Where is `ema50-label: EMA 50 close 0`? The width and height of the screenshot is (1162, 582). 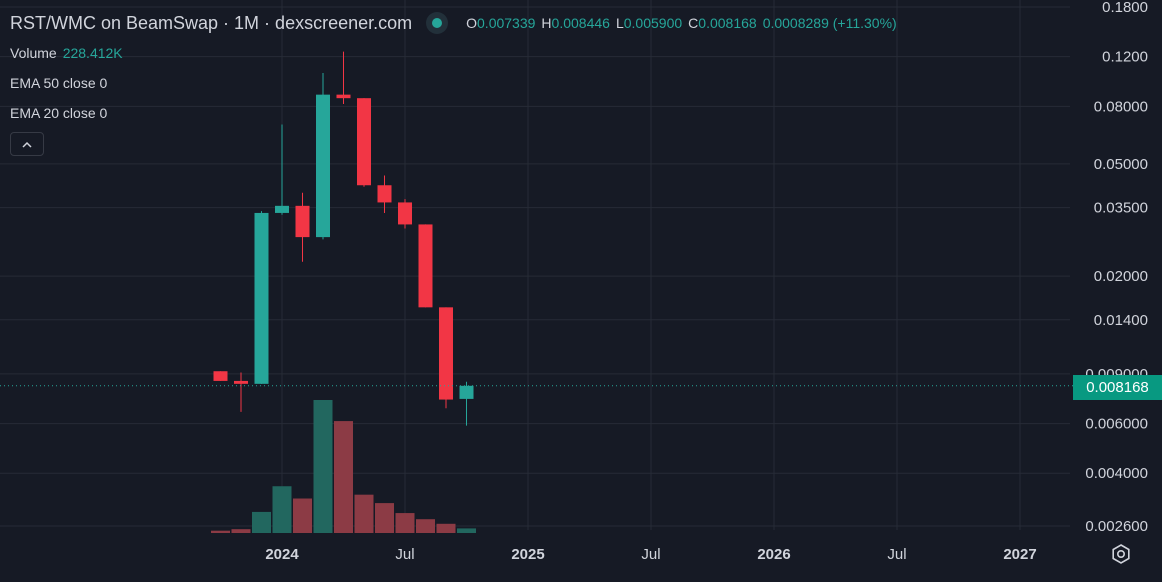
ema50-label: EMA 50 close 0 is located at coordinates (59, 83).